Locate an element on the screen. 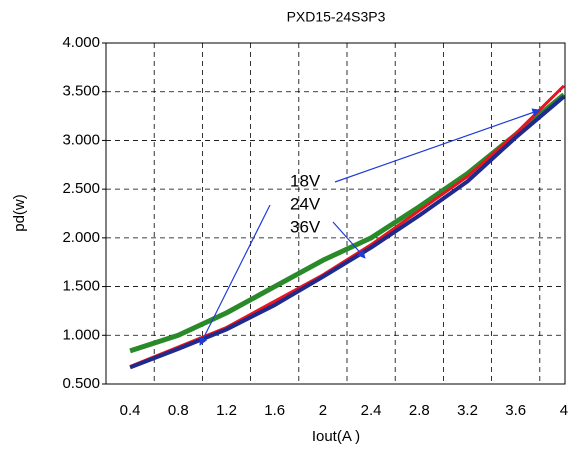  x-tick-label: 0.4 is located at coordinates (130, 410).